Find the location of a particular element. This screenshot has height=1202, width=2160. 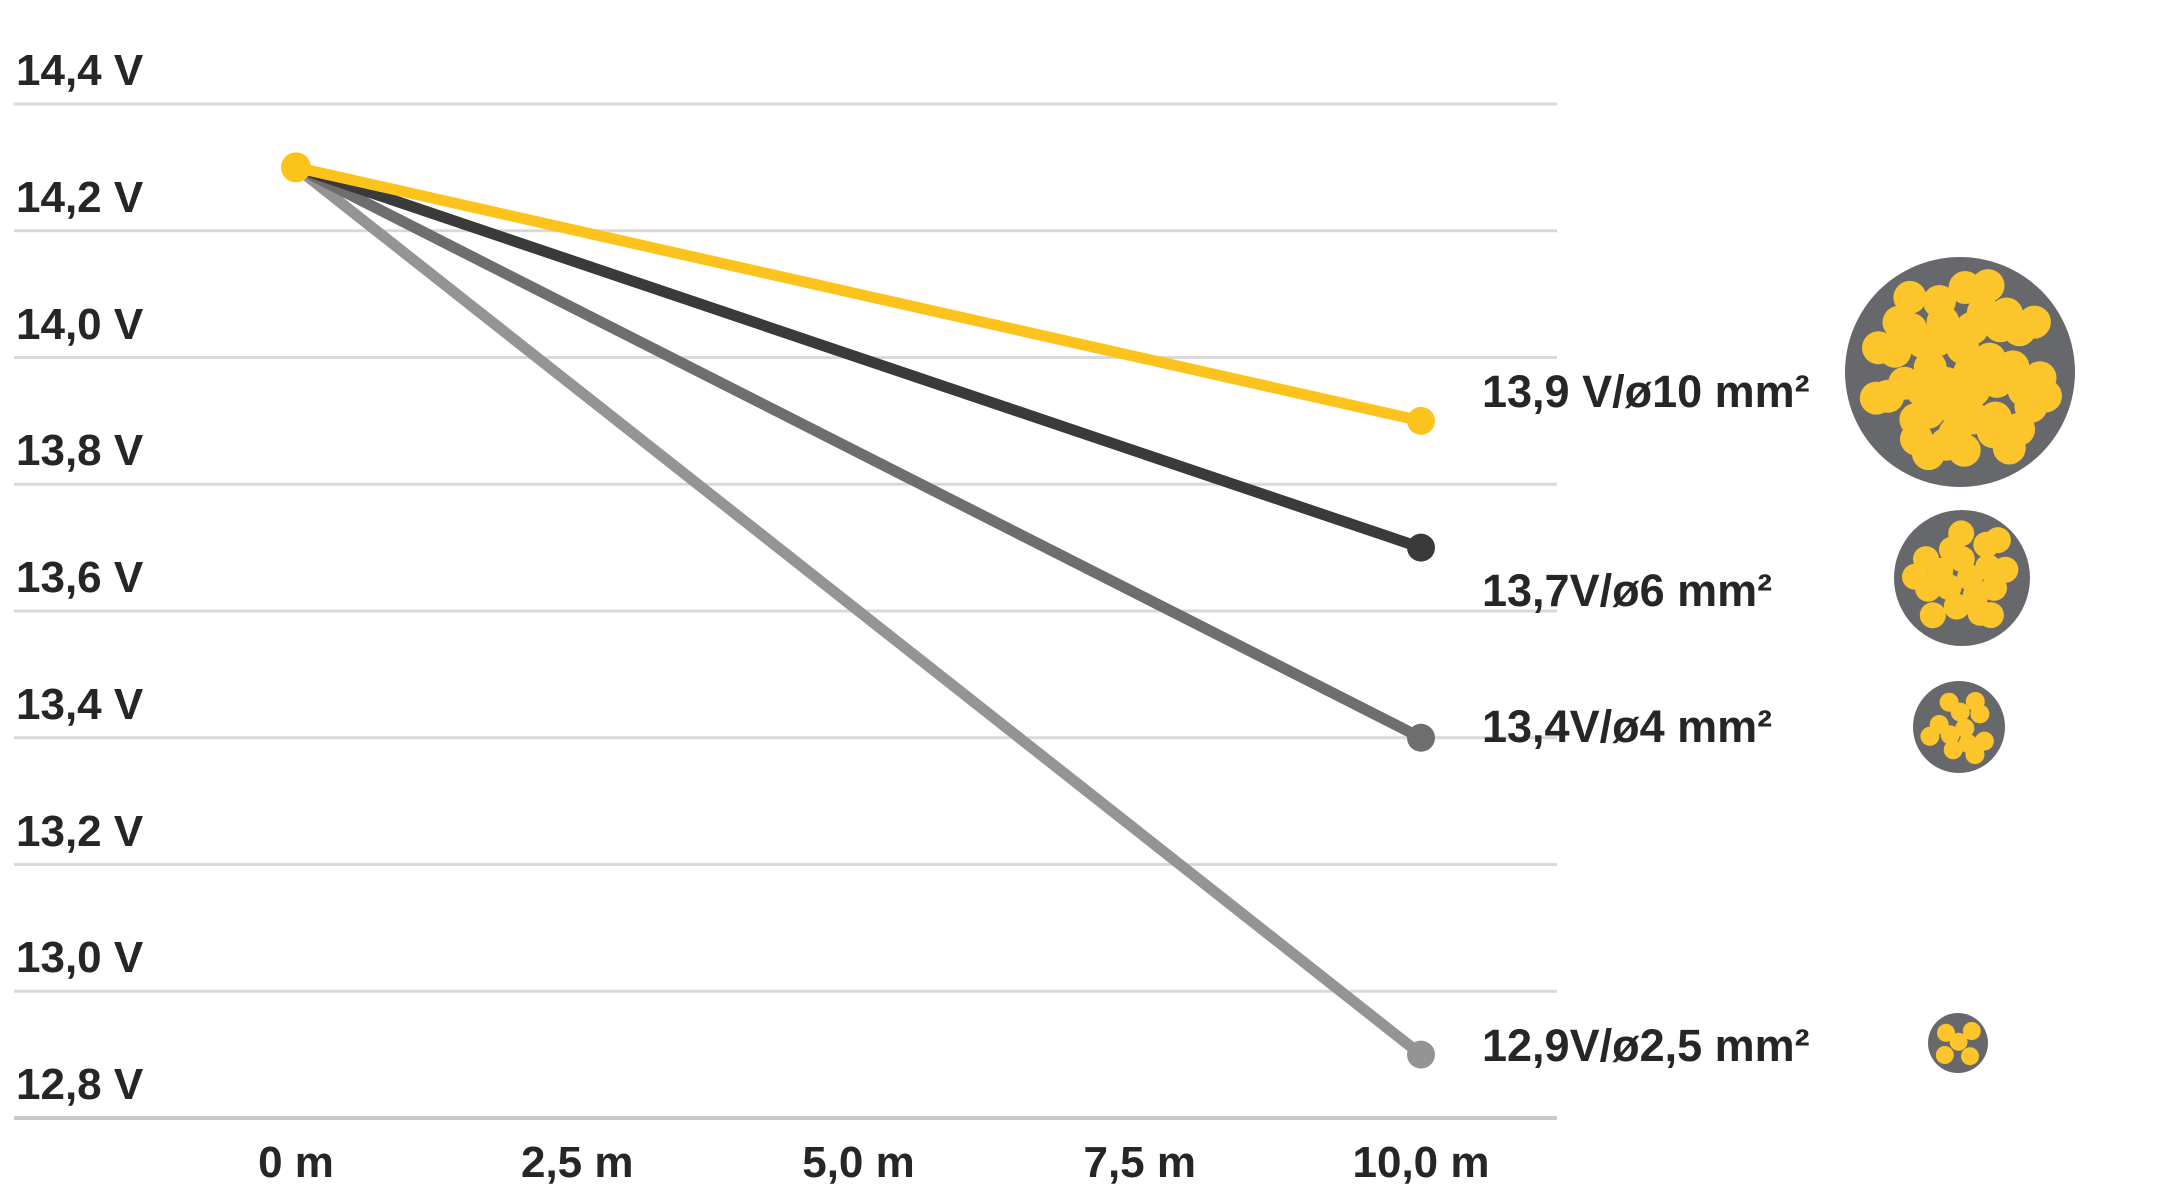

series-label: 13,4V/ø4 mm² is located at coordinates (1627, 726).